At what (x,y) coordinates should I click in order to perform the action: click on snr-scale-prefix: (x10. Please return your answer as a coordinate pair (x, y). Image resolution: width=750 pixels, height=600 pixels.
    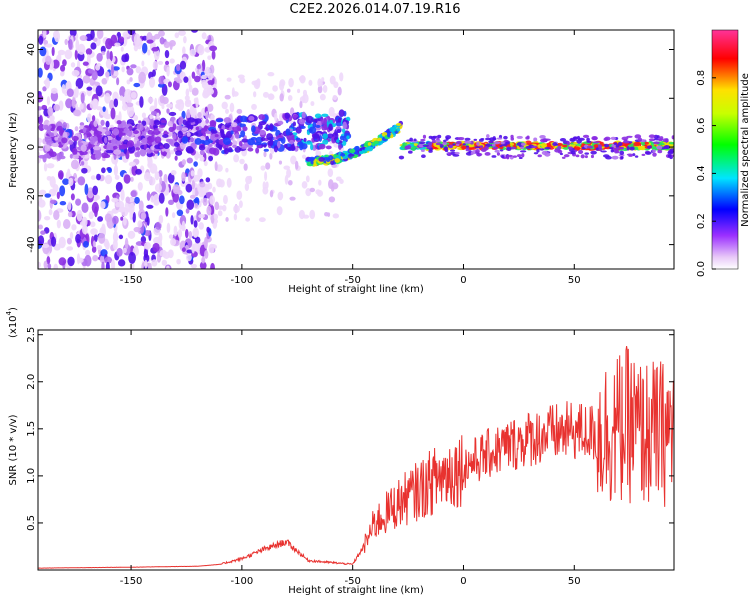
    Looking at the image, I should click on (13, 326).